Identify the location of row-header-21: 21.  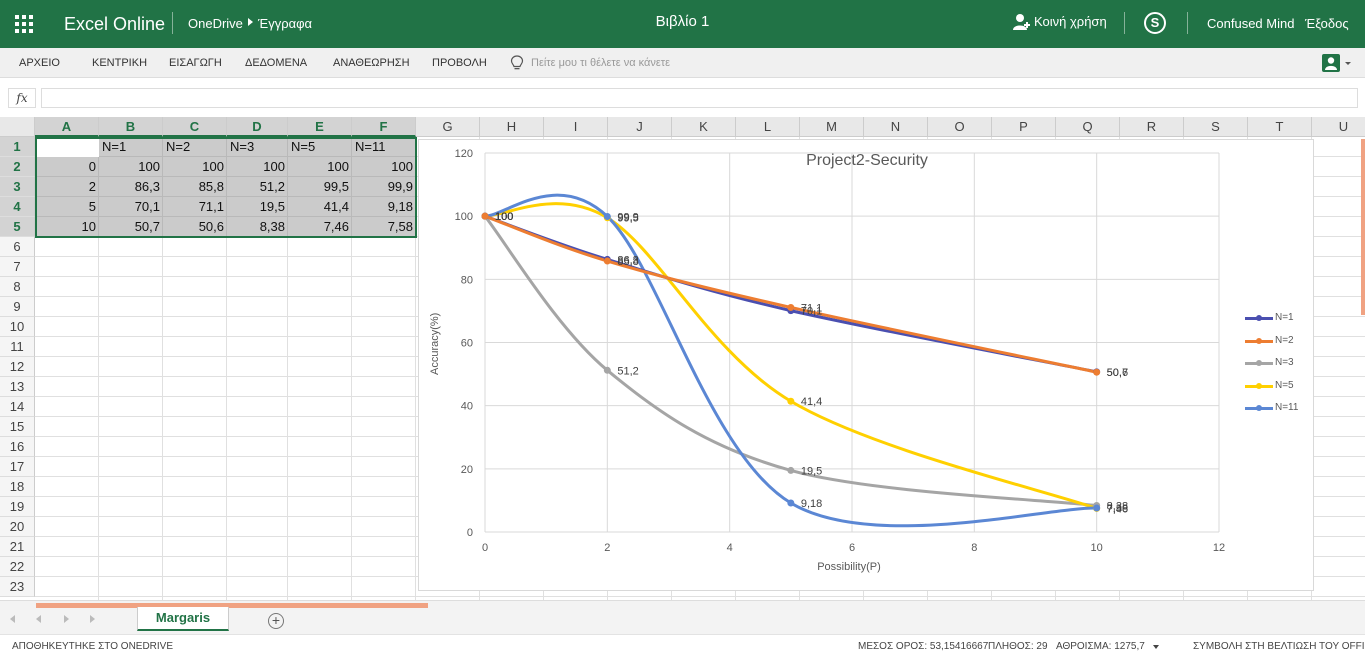
(17, 547).